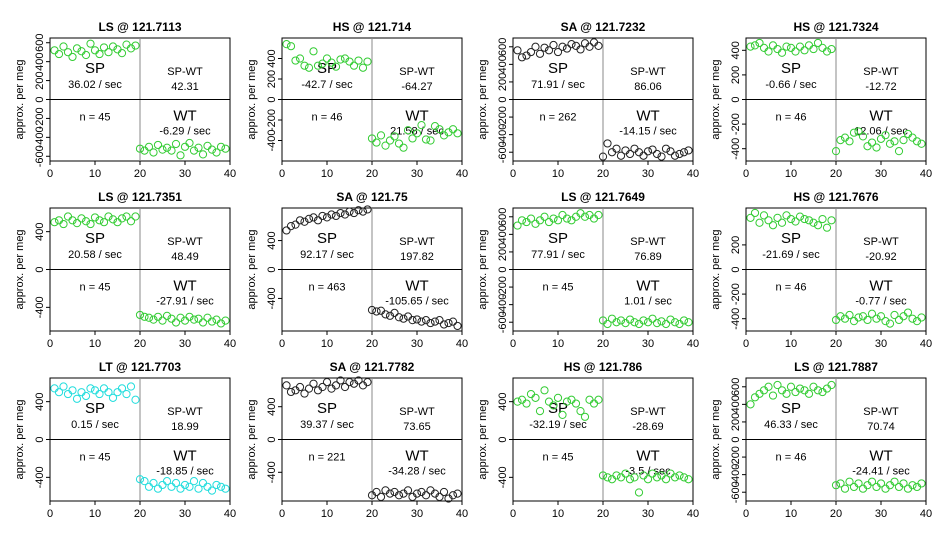 The width and height of the screenshot is (950, 550). What do you see at coordinates (880, 87) in the screenshot?
I see `spwt-value: -12.72` at bounding box center [880, 87].